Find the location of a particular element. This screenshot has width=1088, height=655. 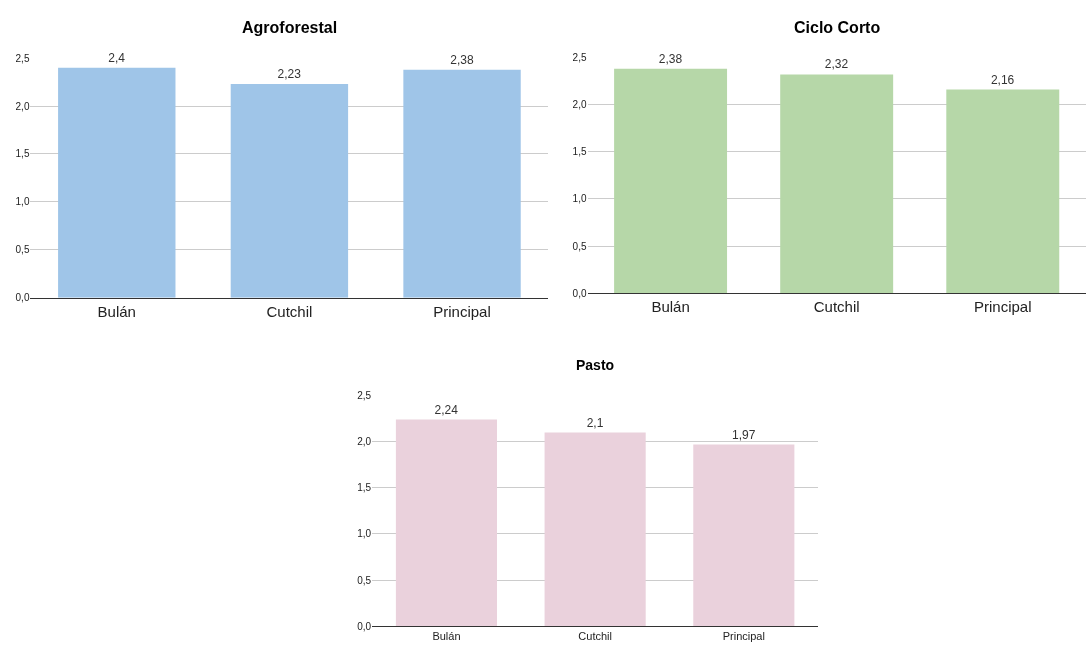

data-label: 1,97 is located at coordinates (743, 434).